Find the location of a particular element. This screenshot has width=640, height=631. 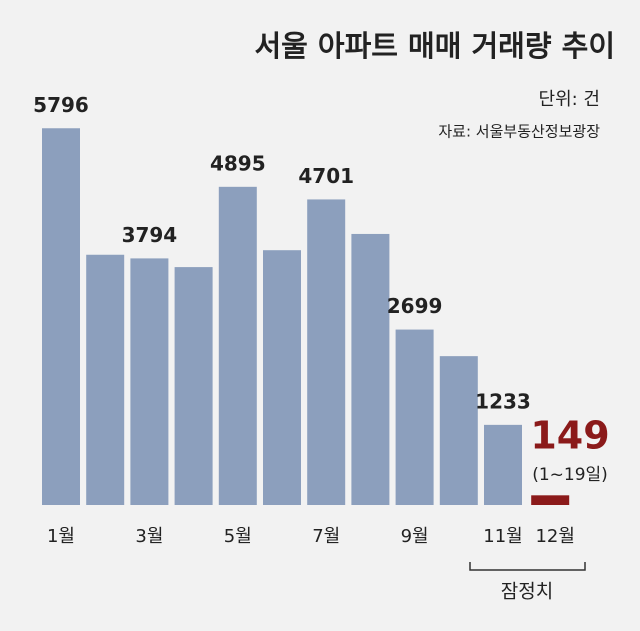

value-label: 149 is located at coordinates (569, 436).